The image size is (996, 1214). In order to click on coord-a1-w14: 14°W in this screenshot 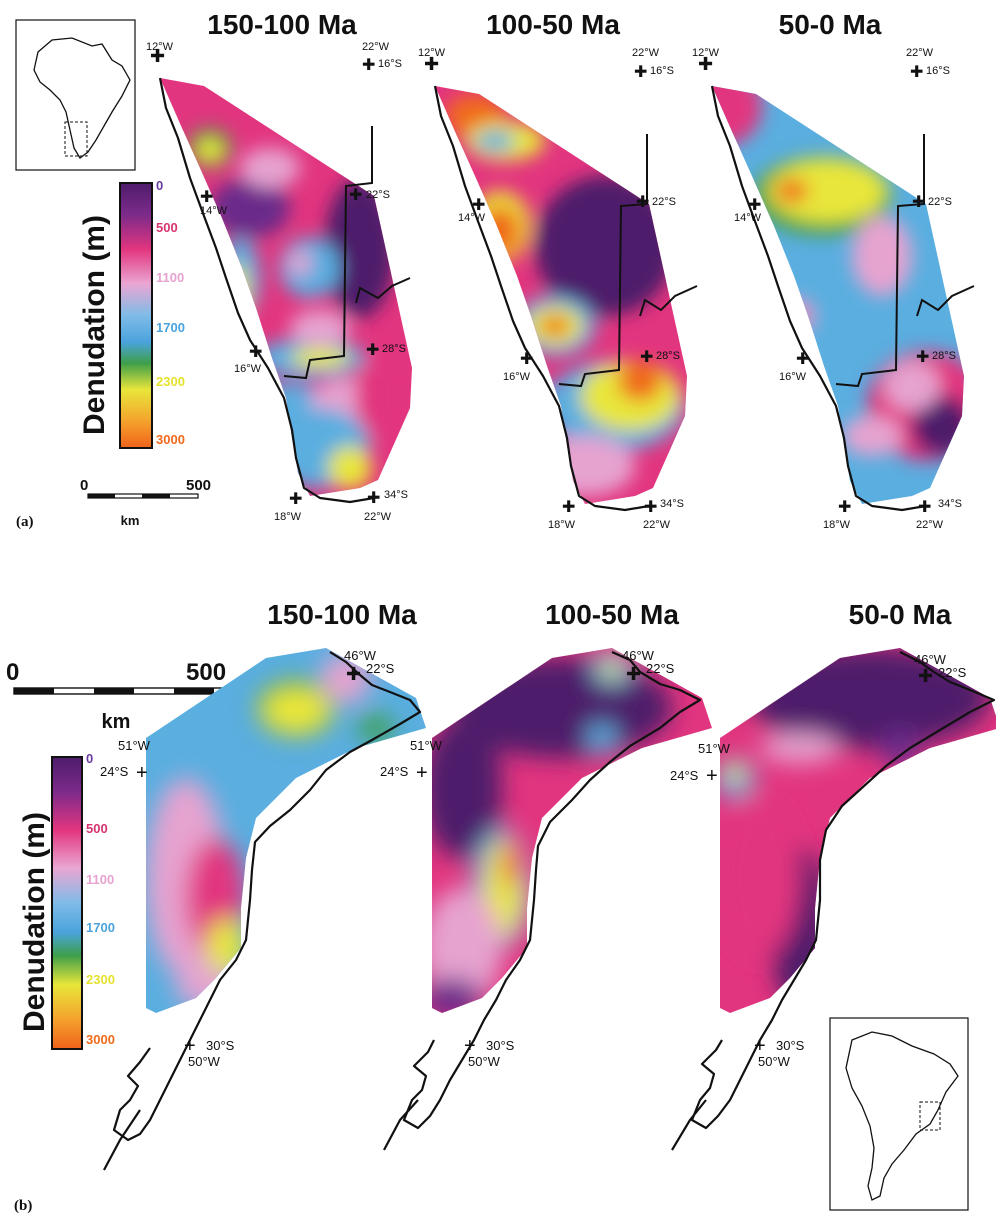, I will do `click(214, 211)`.